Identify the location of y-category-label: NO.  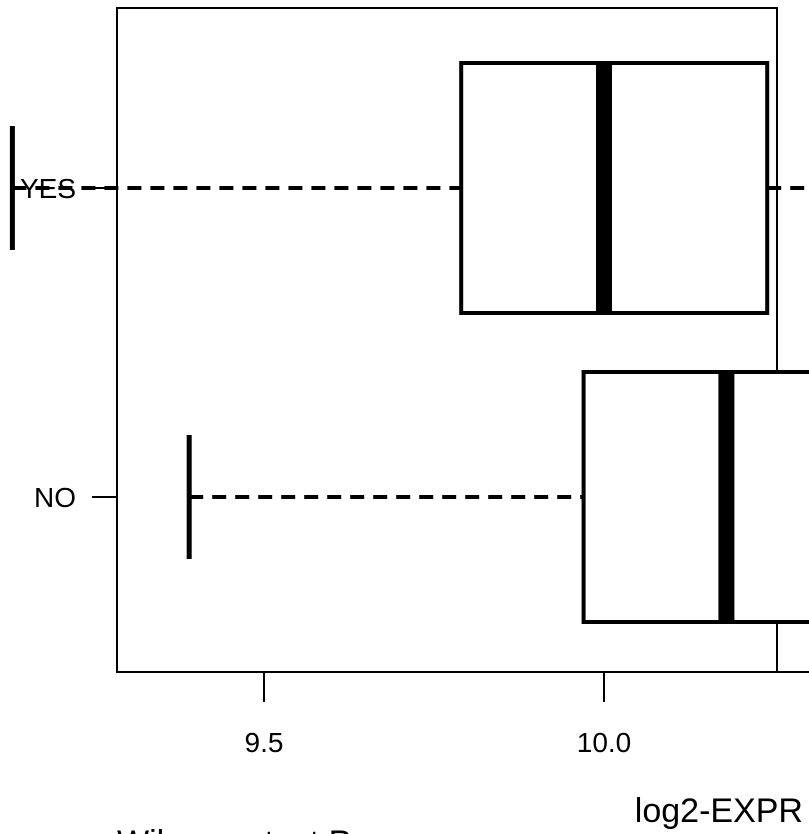
(55, 497).